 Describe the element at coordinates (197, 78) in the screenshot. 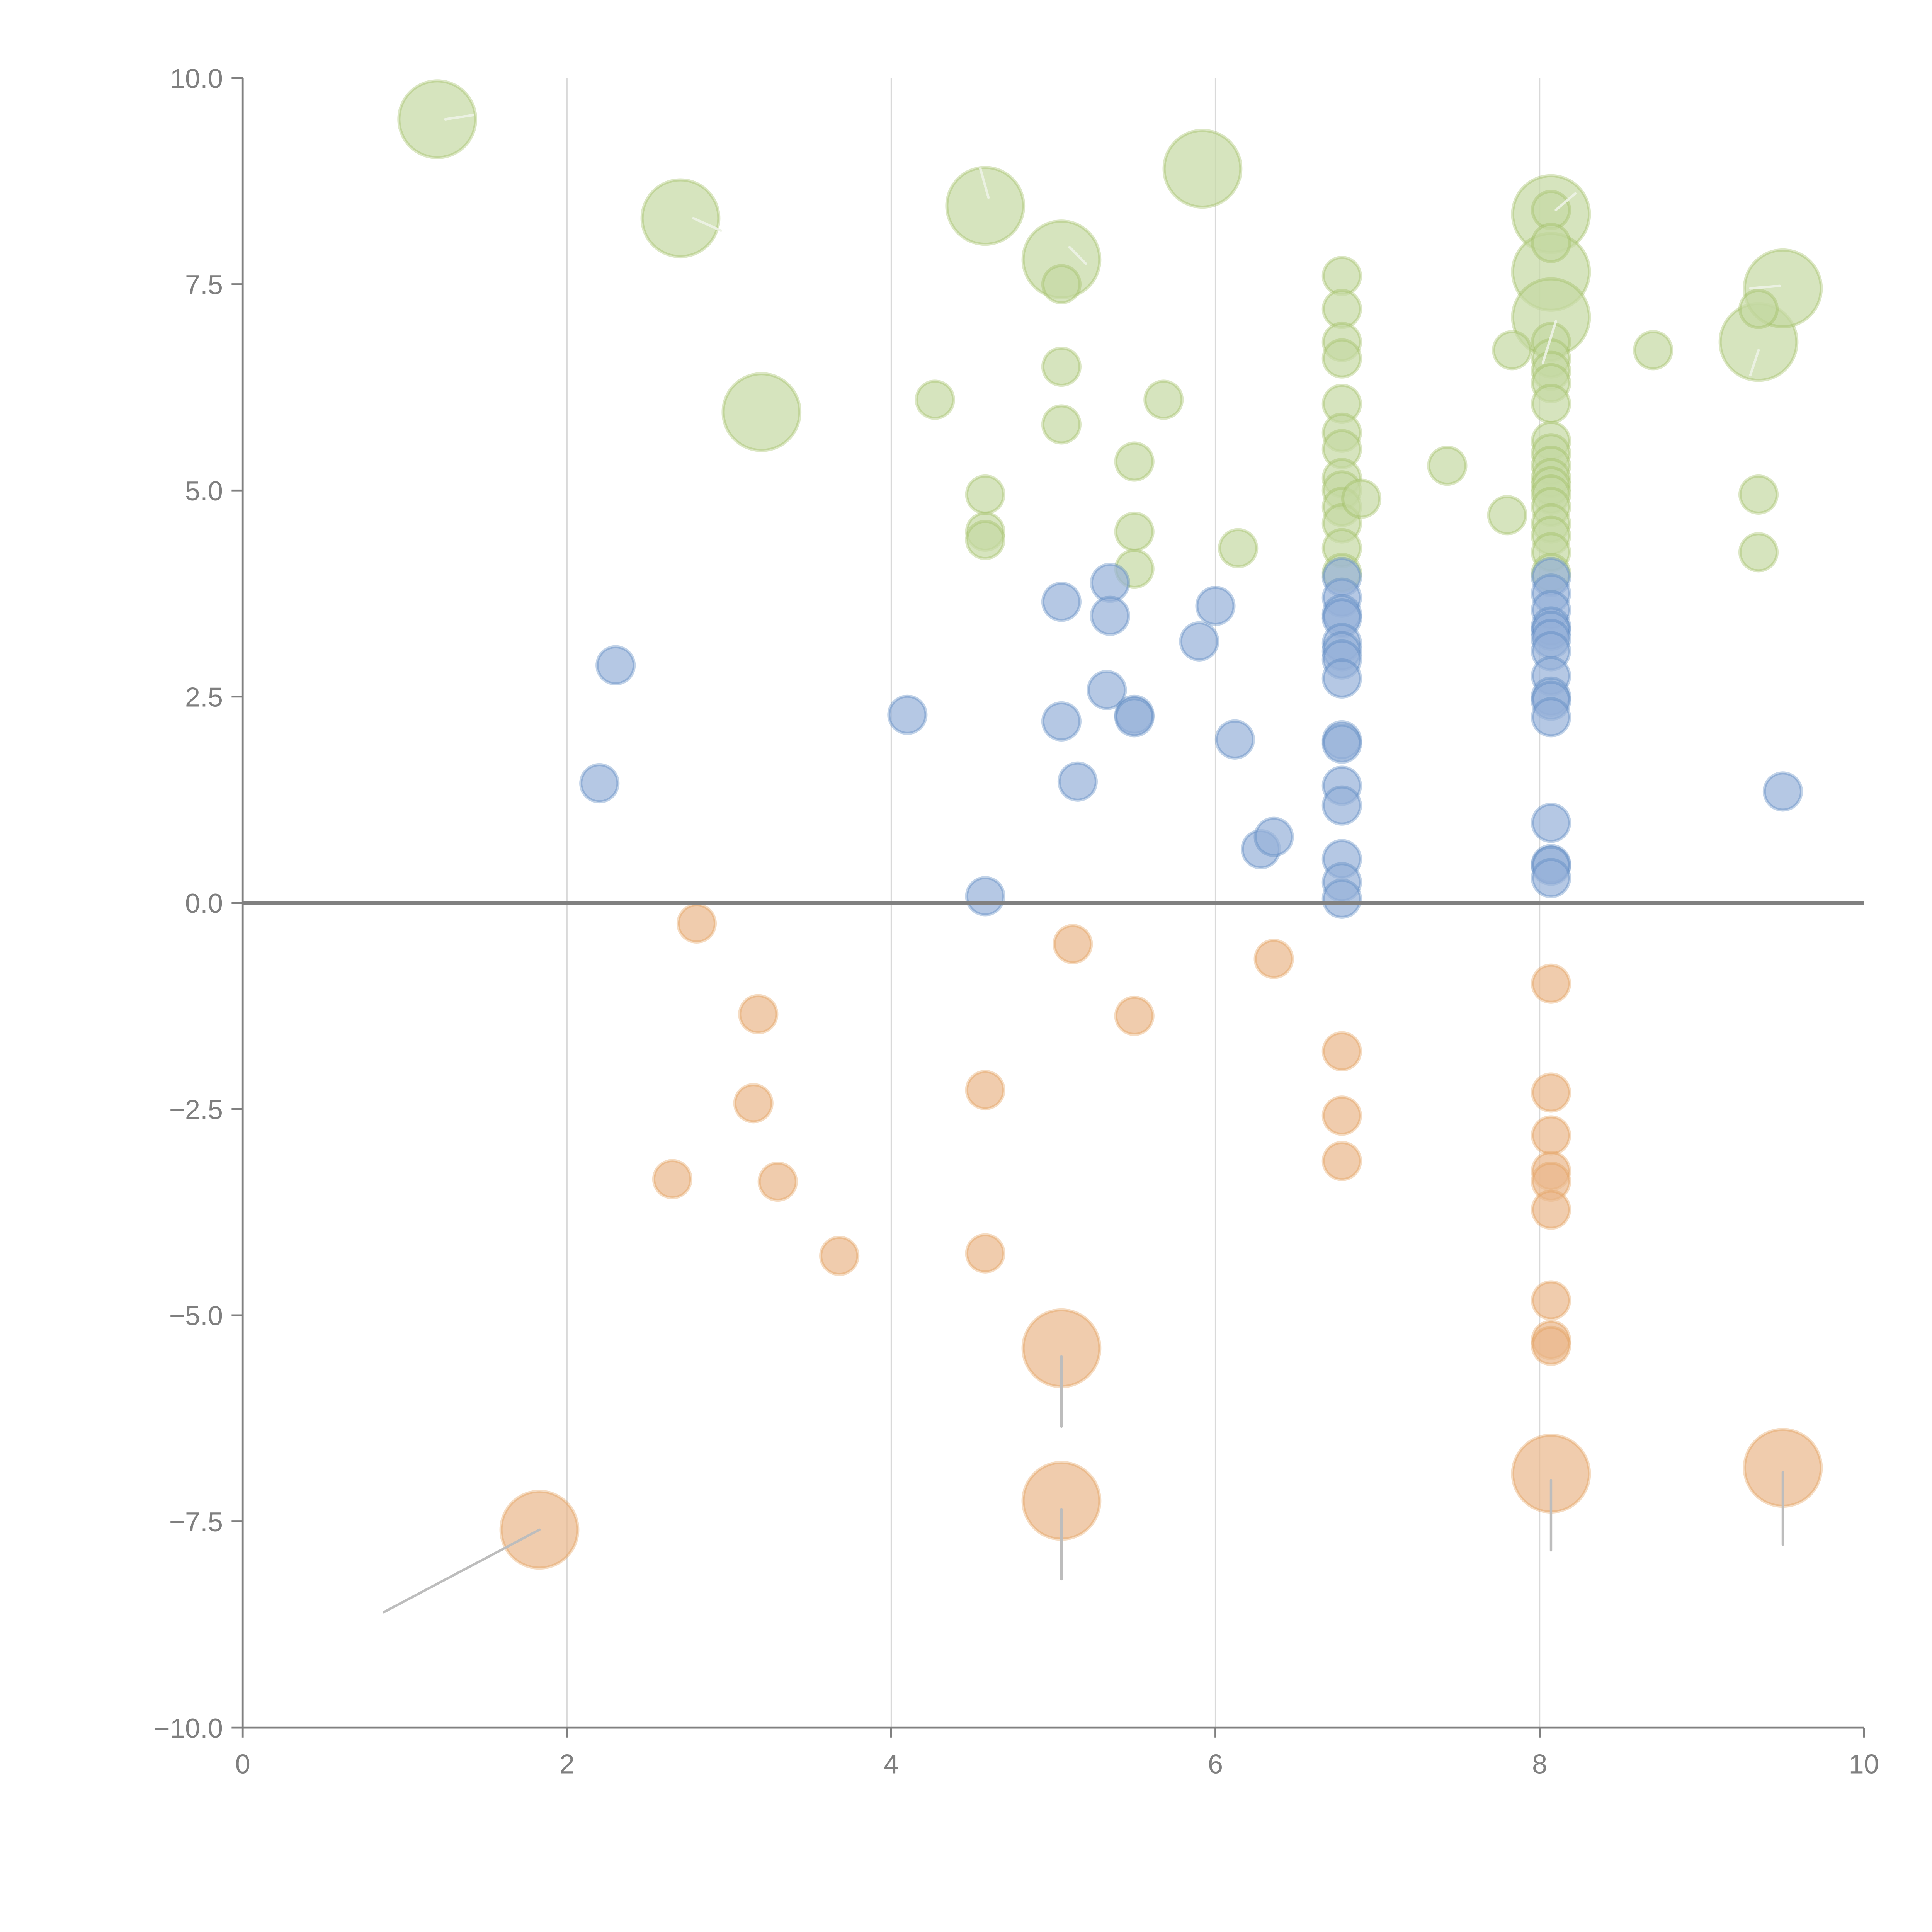

I see `y-tick-label: 10.0` at that location.